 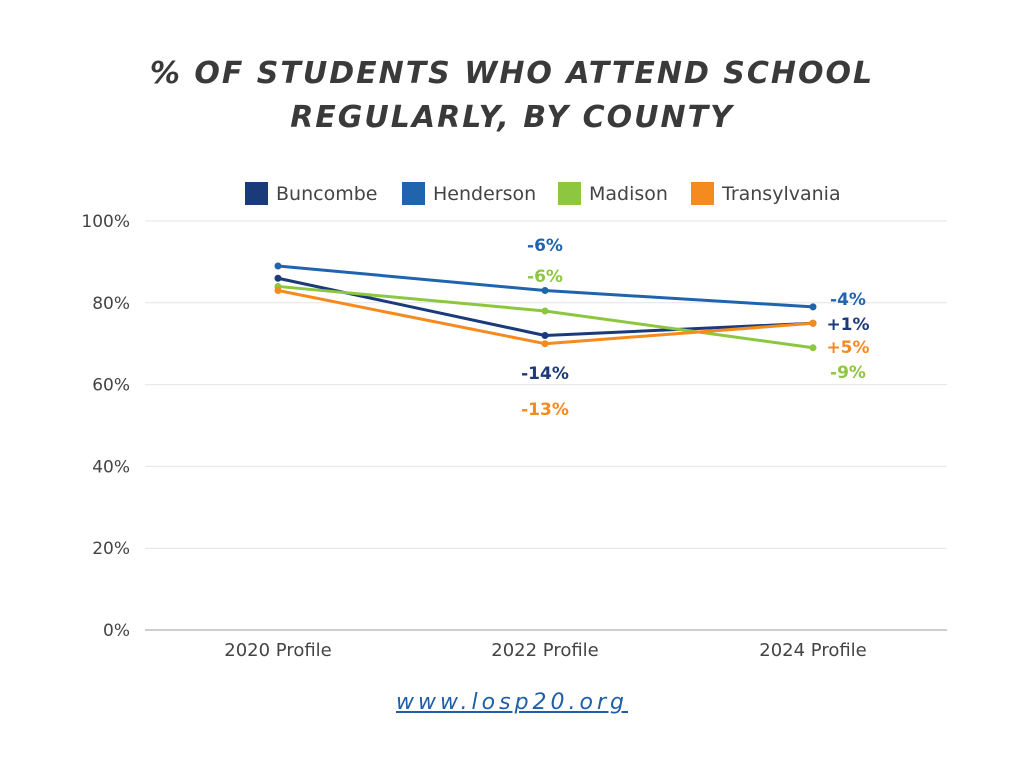 What do you see at coordinates (545, 374) in the screenshot?
I see `annotation-buncombe: -14%` at bounding box center [545, 374].